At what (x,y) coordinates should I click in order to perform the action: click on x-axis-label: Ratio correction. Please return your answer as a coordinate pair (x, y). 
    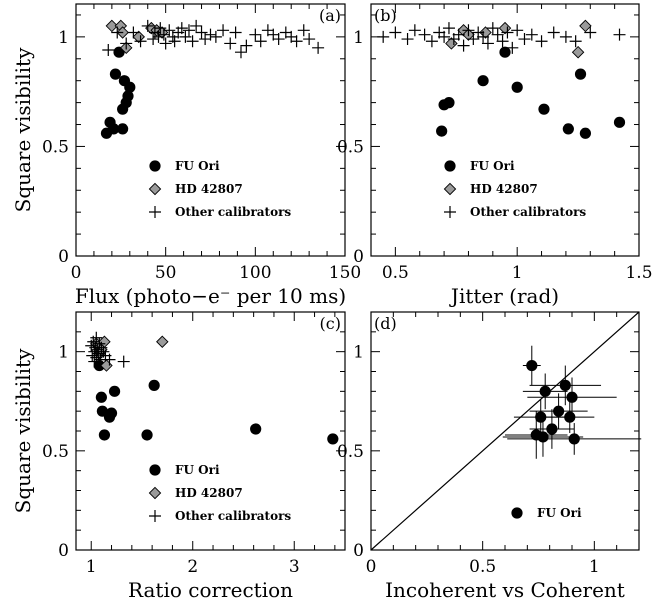
    Looking at the image, I should click on (210, 590).